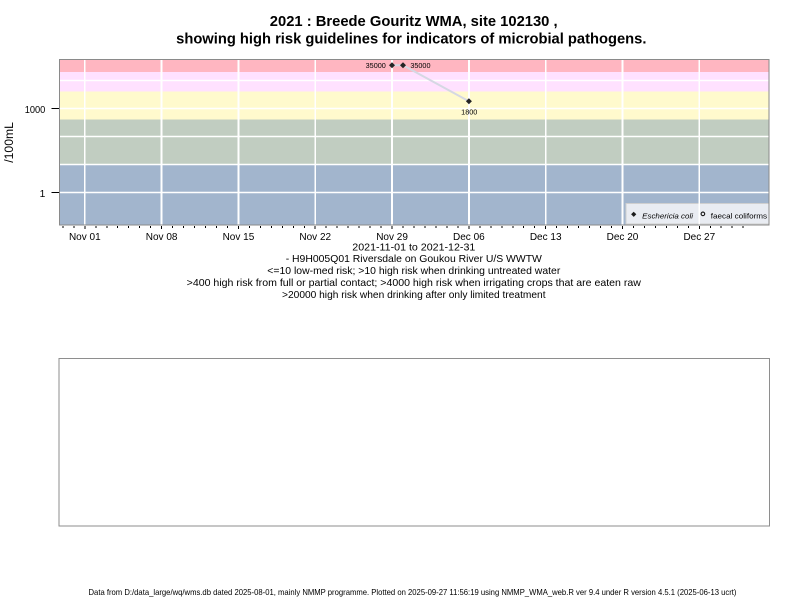 The image size is (800, 600). Describe the element at coordinates (414, 22) in the screenshot. I see `svg-text:2021 : Breede Gouritz WMA, sit: 2021 : Breede Gouritz WMA, site 102130 ,` at that location.